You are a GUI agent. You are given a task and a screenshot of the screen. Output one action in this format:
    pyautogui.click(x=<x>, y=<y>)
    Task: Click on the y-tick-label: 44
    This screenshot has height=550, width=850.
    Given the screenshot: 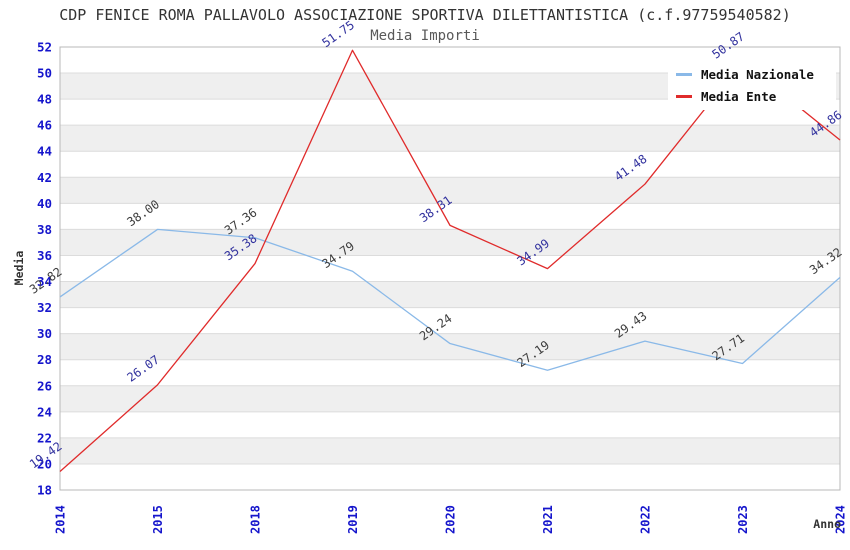 What is the action you would take?
    pyautogui.click(x=44, y=151)
    